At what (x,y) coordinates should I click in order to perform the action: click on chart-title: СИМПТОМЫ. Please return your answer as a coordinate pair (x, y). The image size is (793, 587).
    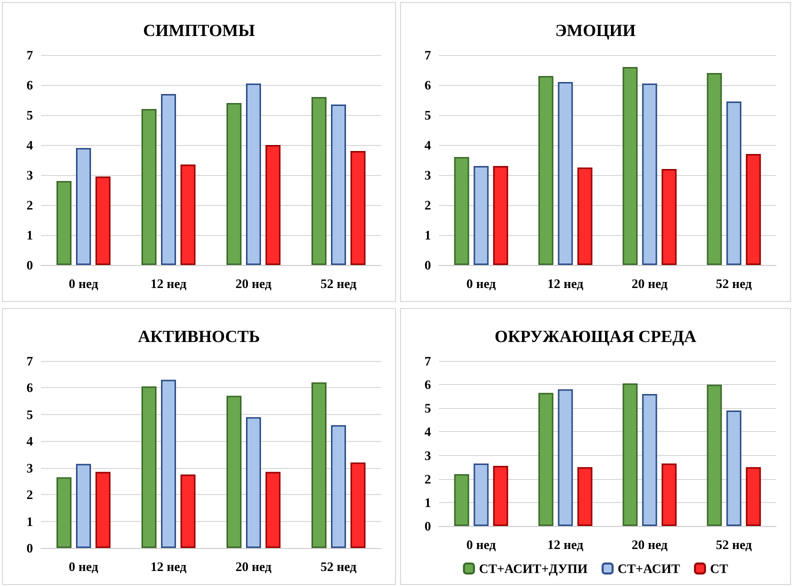
    Looking at the image, I should click on (199, 30).